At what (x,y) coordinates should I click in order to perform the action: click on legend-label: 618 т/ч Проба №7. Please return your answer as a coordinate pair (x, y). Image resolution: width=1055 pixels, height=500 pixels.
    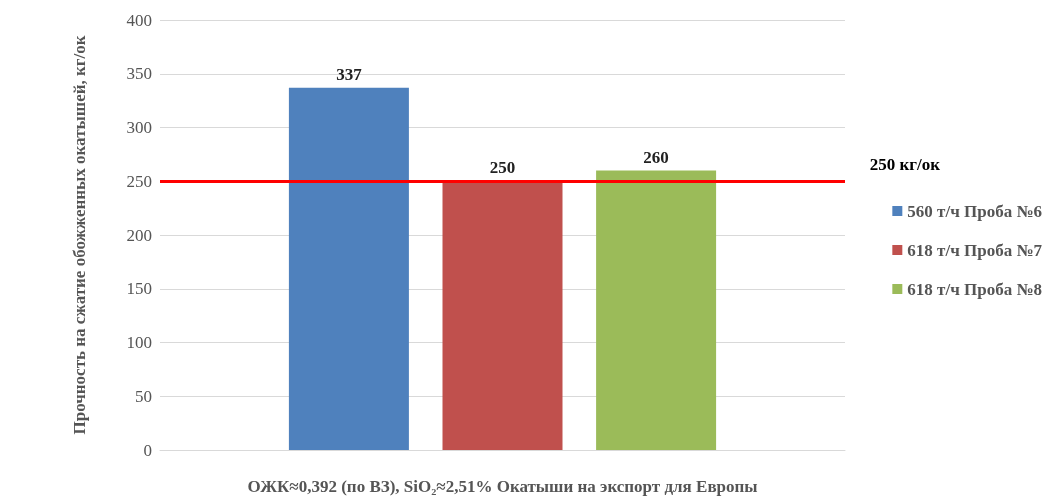
    Looking at the image, I should click on (975, 250).